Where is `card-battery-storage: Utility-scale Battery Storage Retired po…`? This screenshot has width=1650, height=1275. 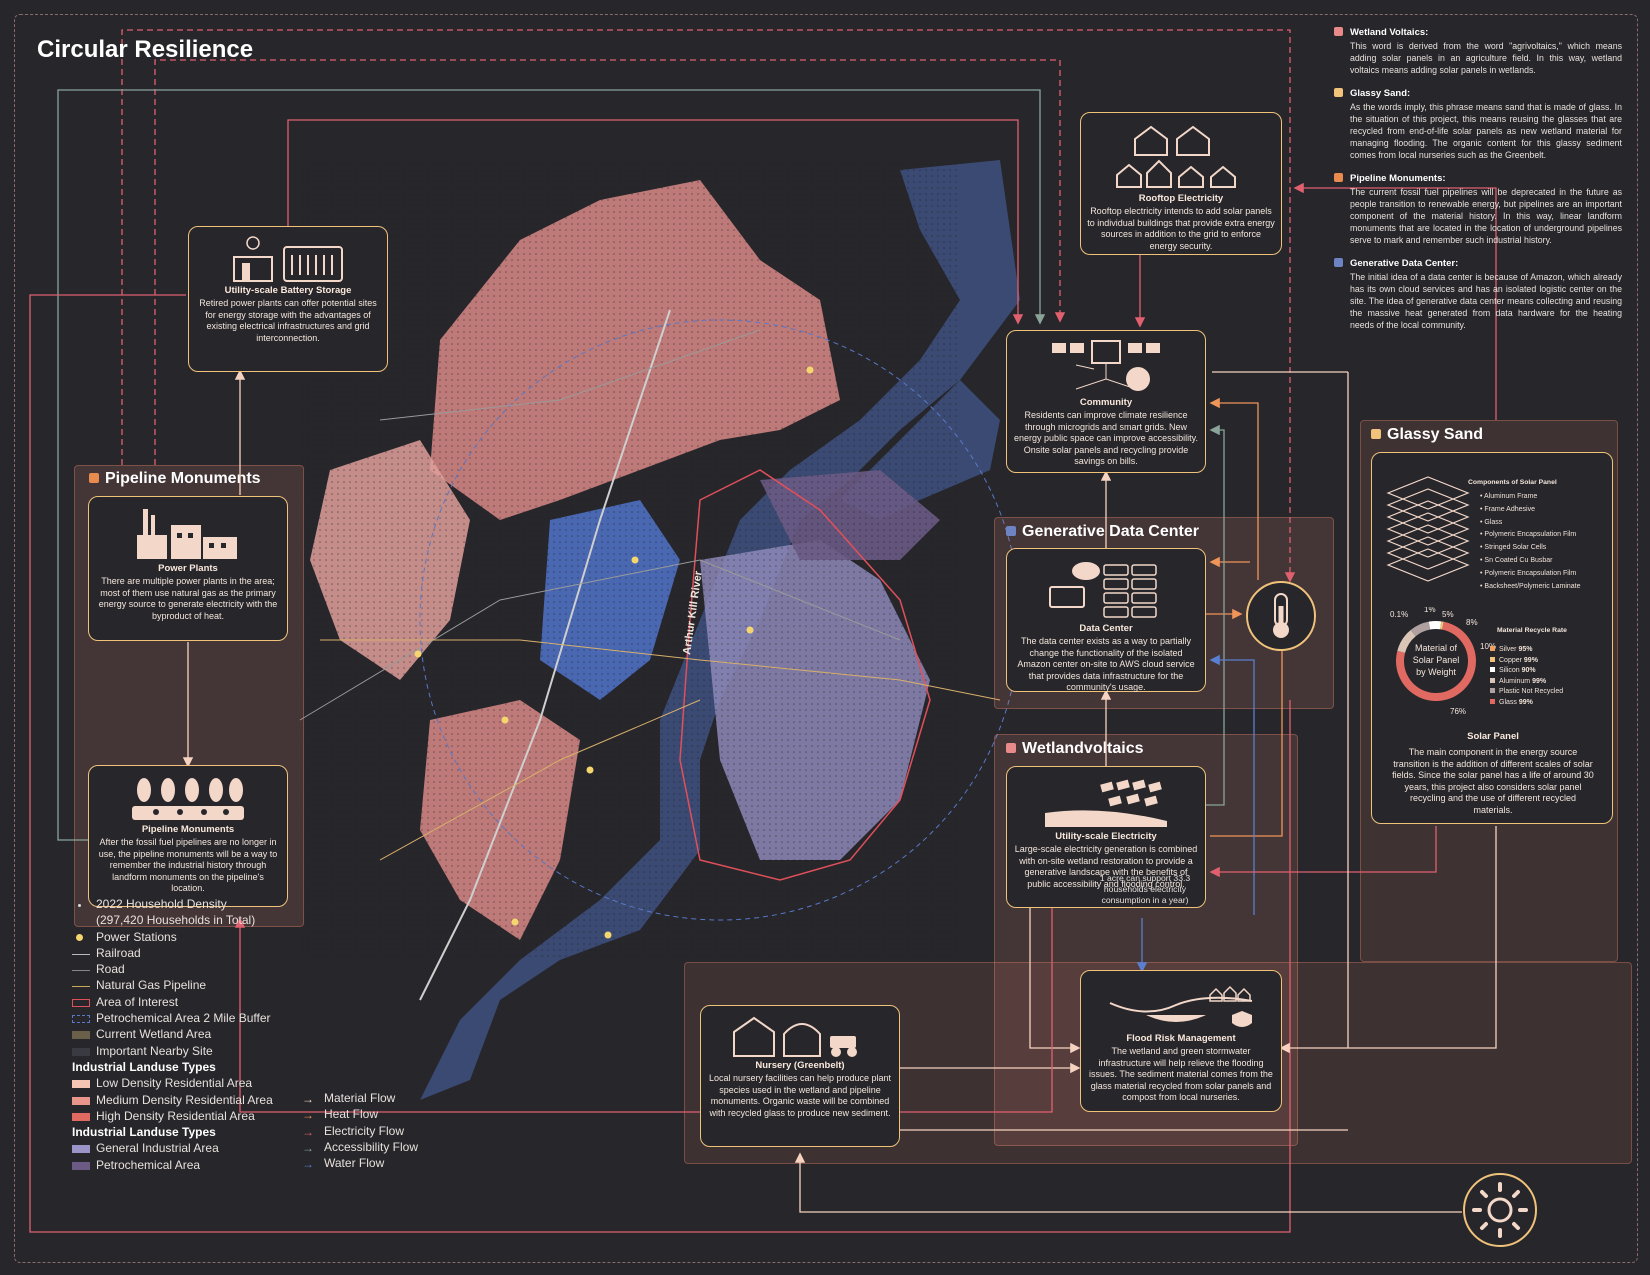 card-battery-storage: Utility-scale Battery Storage Retired po… is located at coordinates (288, 299).